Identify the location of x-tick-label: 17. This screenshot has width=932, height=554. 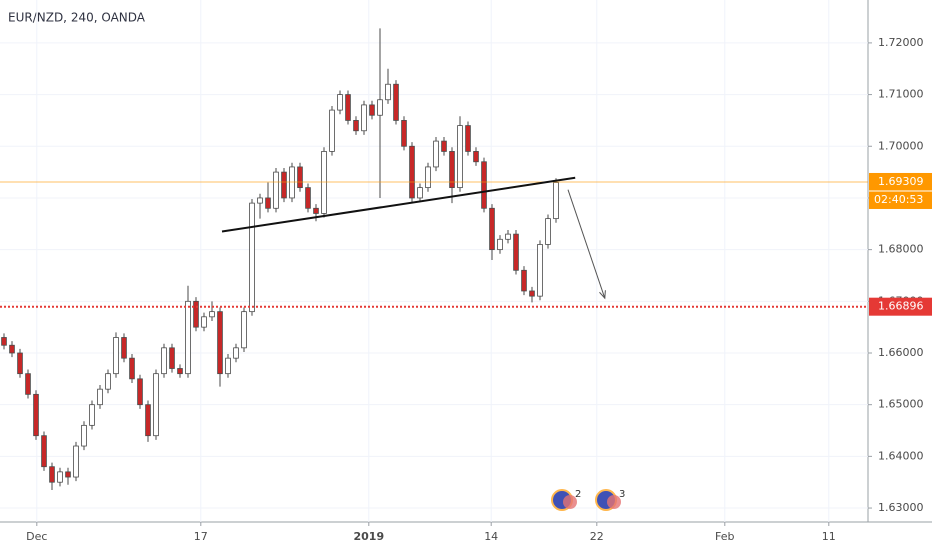
(201, 536).